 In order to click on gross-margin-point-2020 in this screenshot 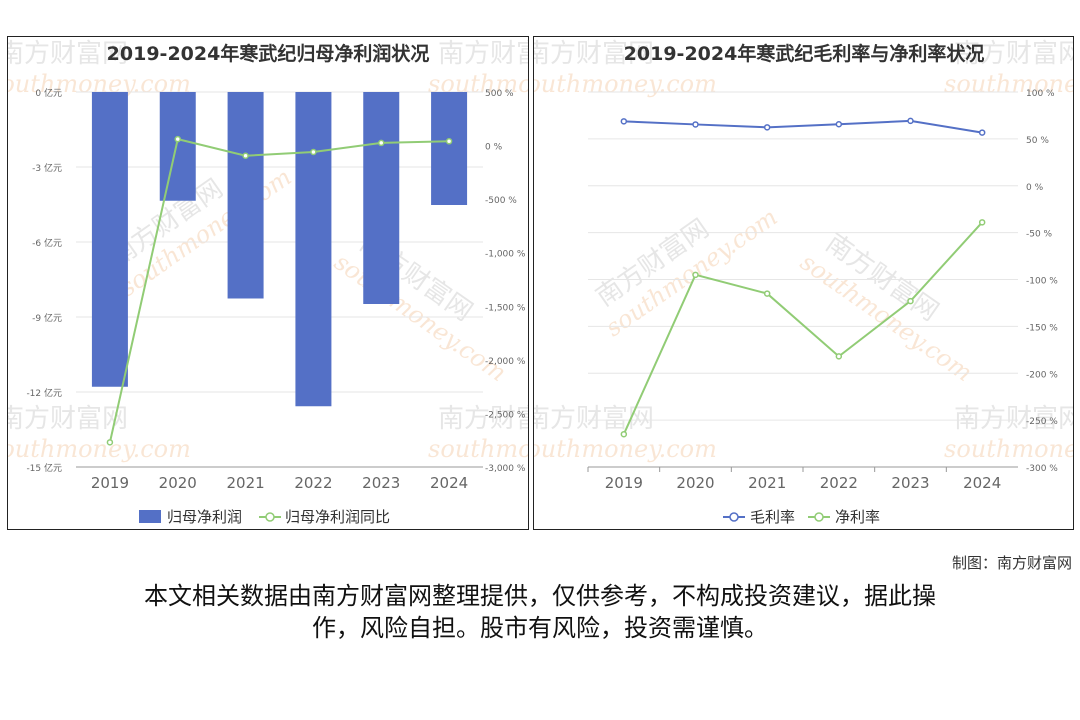, I will do `click(695, 124)`.